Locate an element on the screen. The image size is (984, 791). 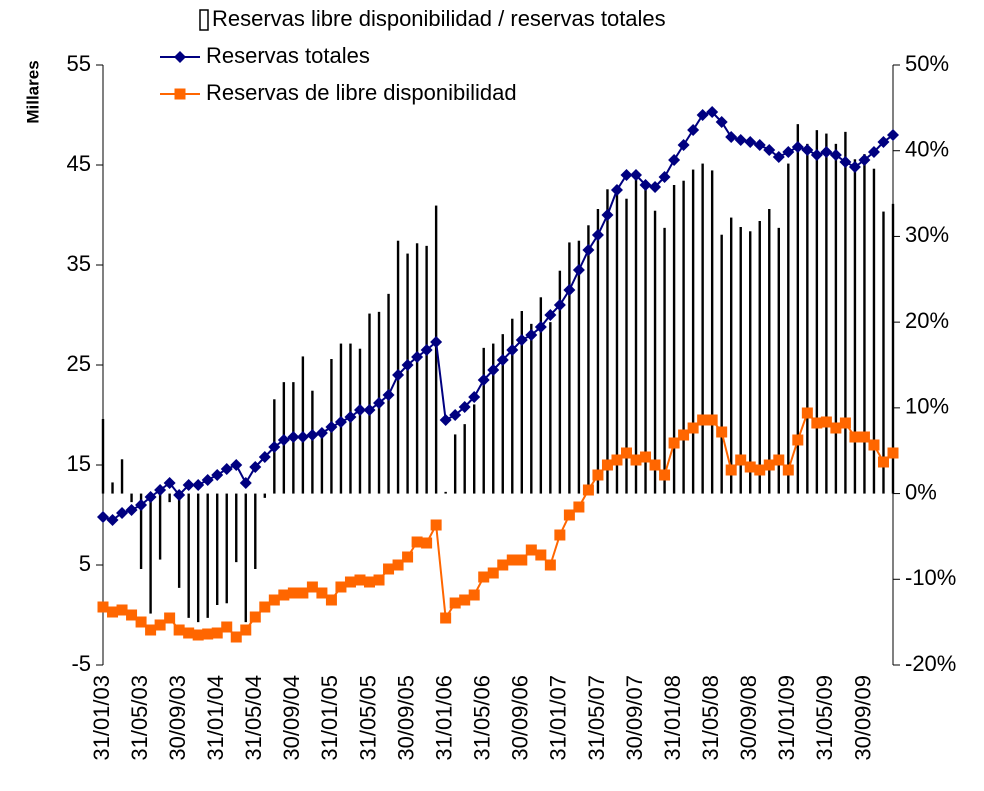
y2-tick-label: -20% is located at coordinates (930, 663).